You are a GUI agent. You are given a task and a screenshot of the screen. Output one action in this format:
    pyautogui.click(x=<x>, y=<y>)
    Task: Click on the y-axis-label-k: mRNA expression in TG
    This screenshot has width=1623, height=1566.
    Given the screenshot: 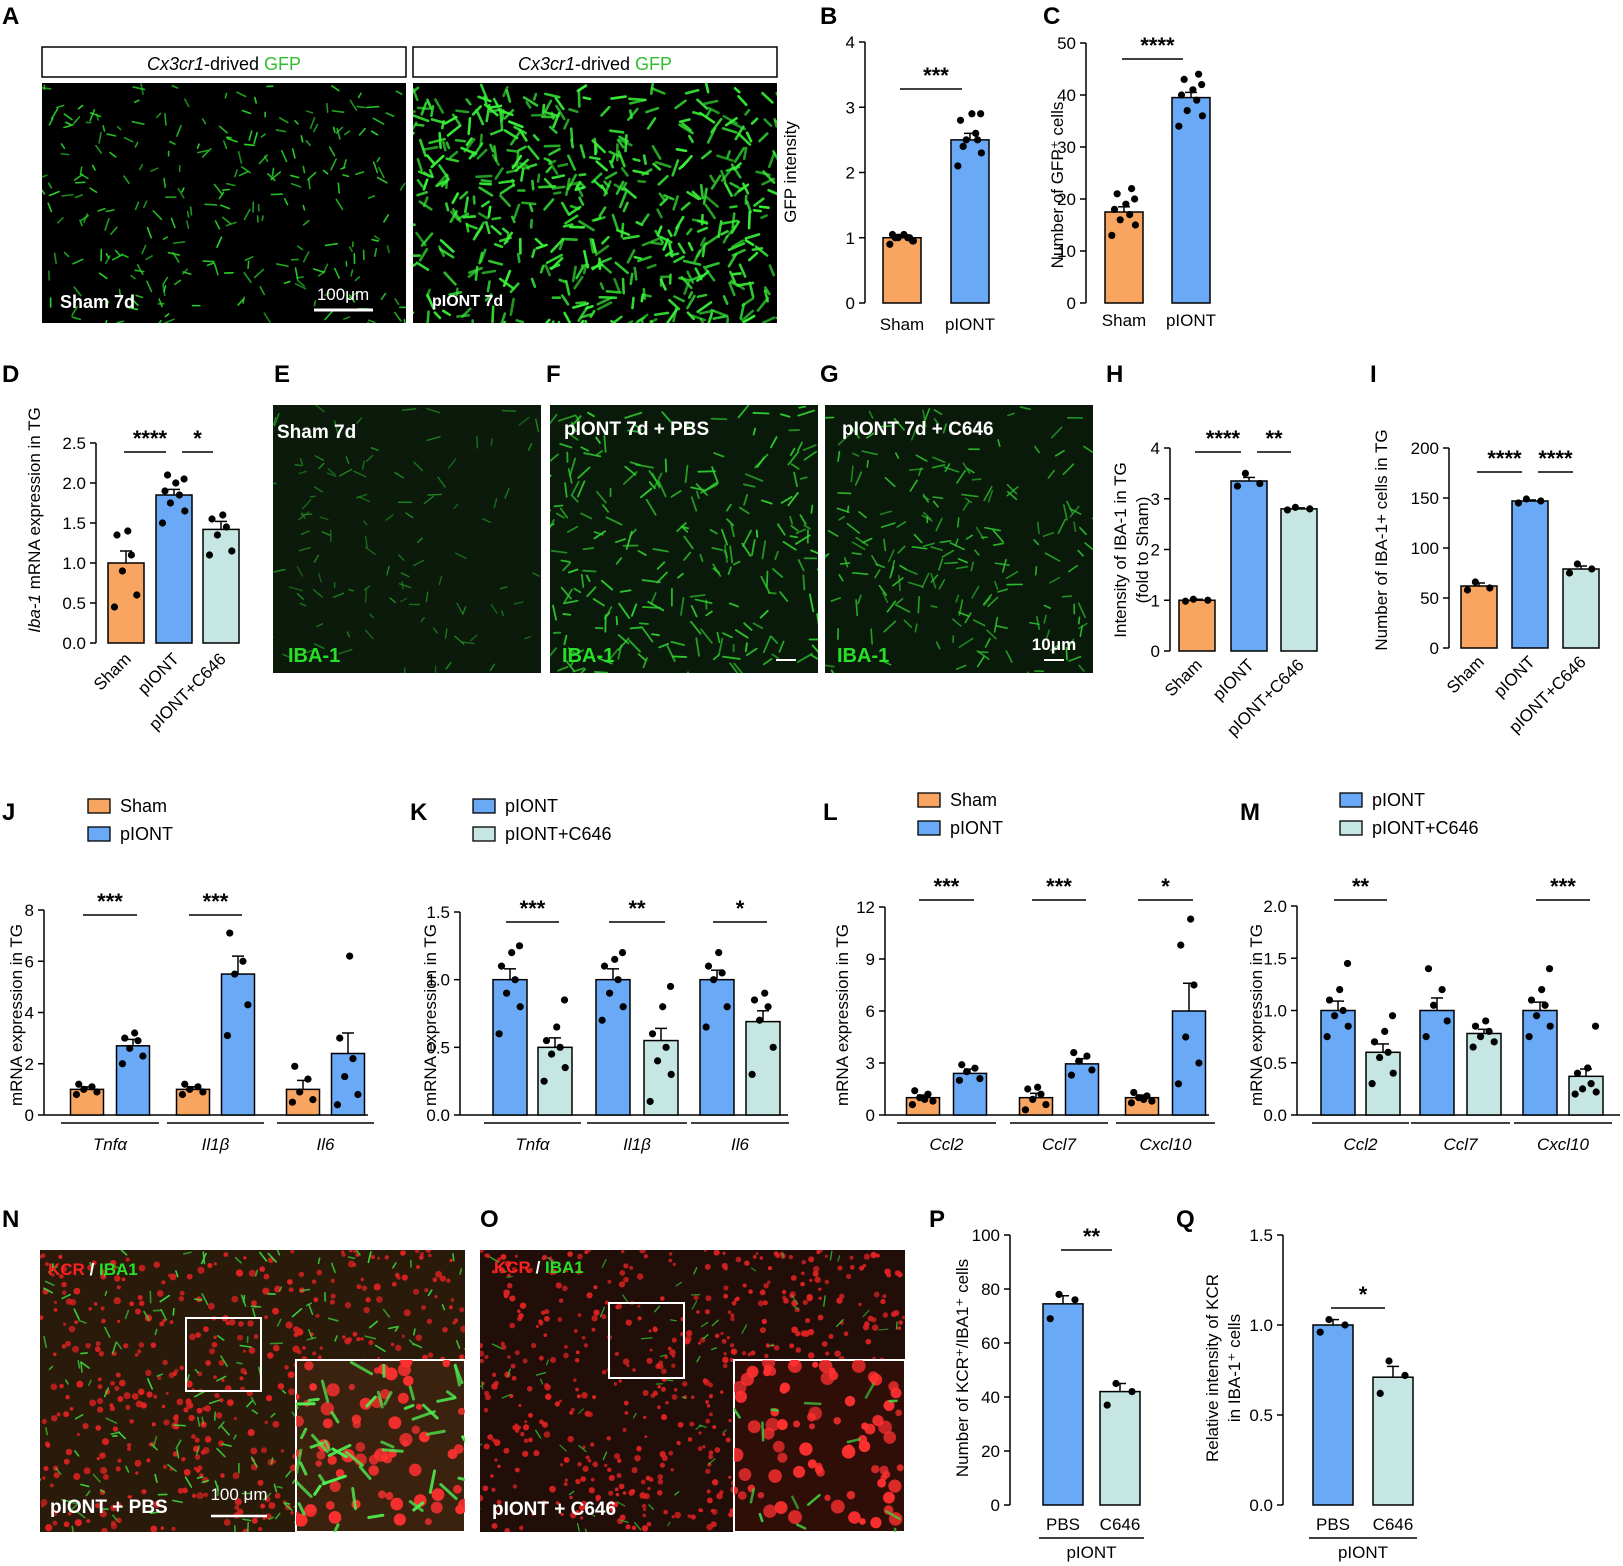 What is the action you would take?
    pyautogui.click(x=430, y=1015)
    